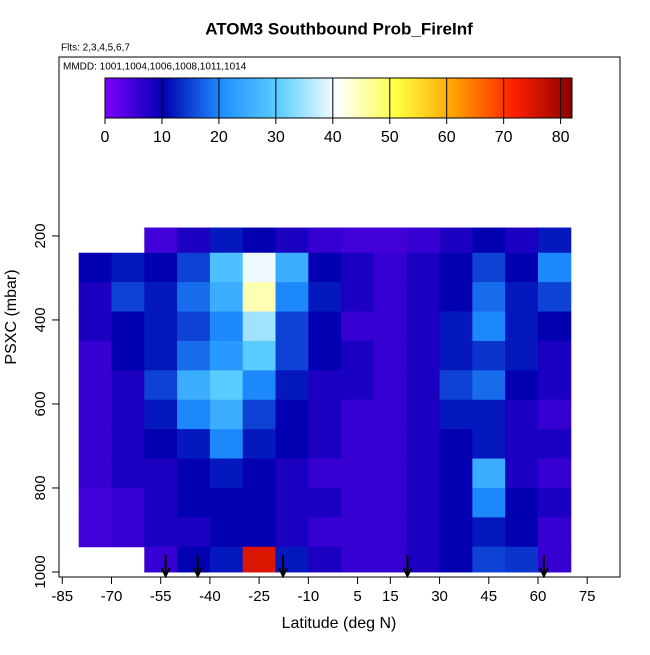 Image resolution: width=650 pixels, height=655 pixels. Describe the element at coordinates (40, 235) in the screenshot. I see `y-tick-label: 200` at that location.